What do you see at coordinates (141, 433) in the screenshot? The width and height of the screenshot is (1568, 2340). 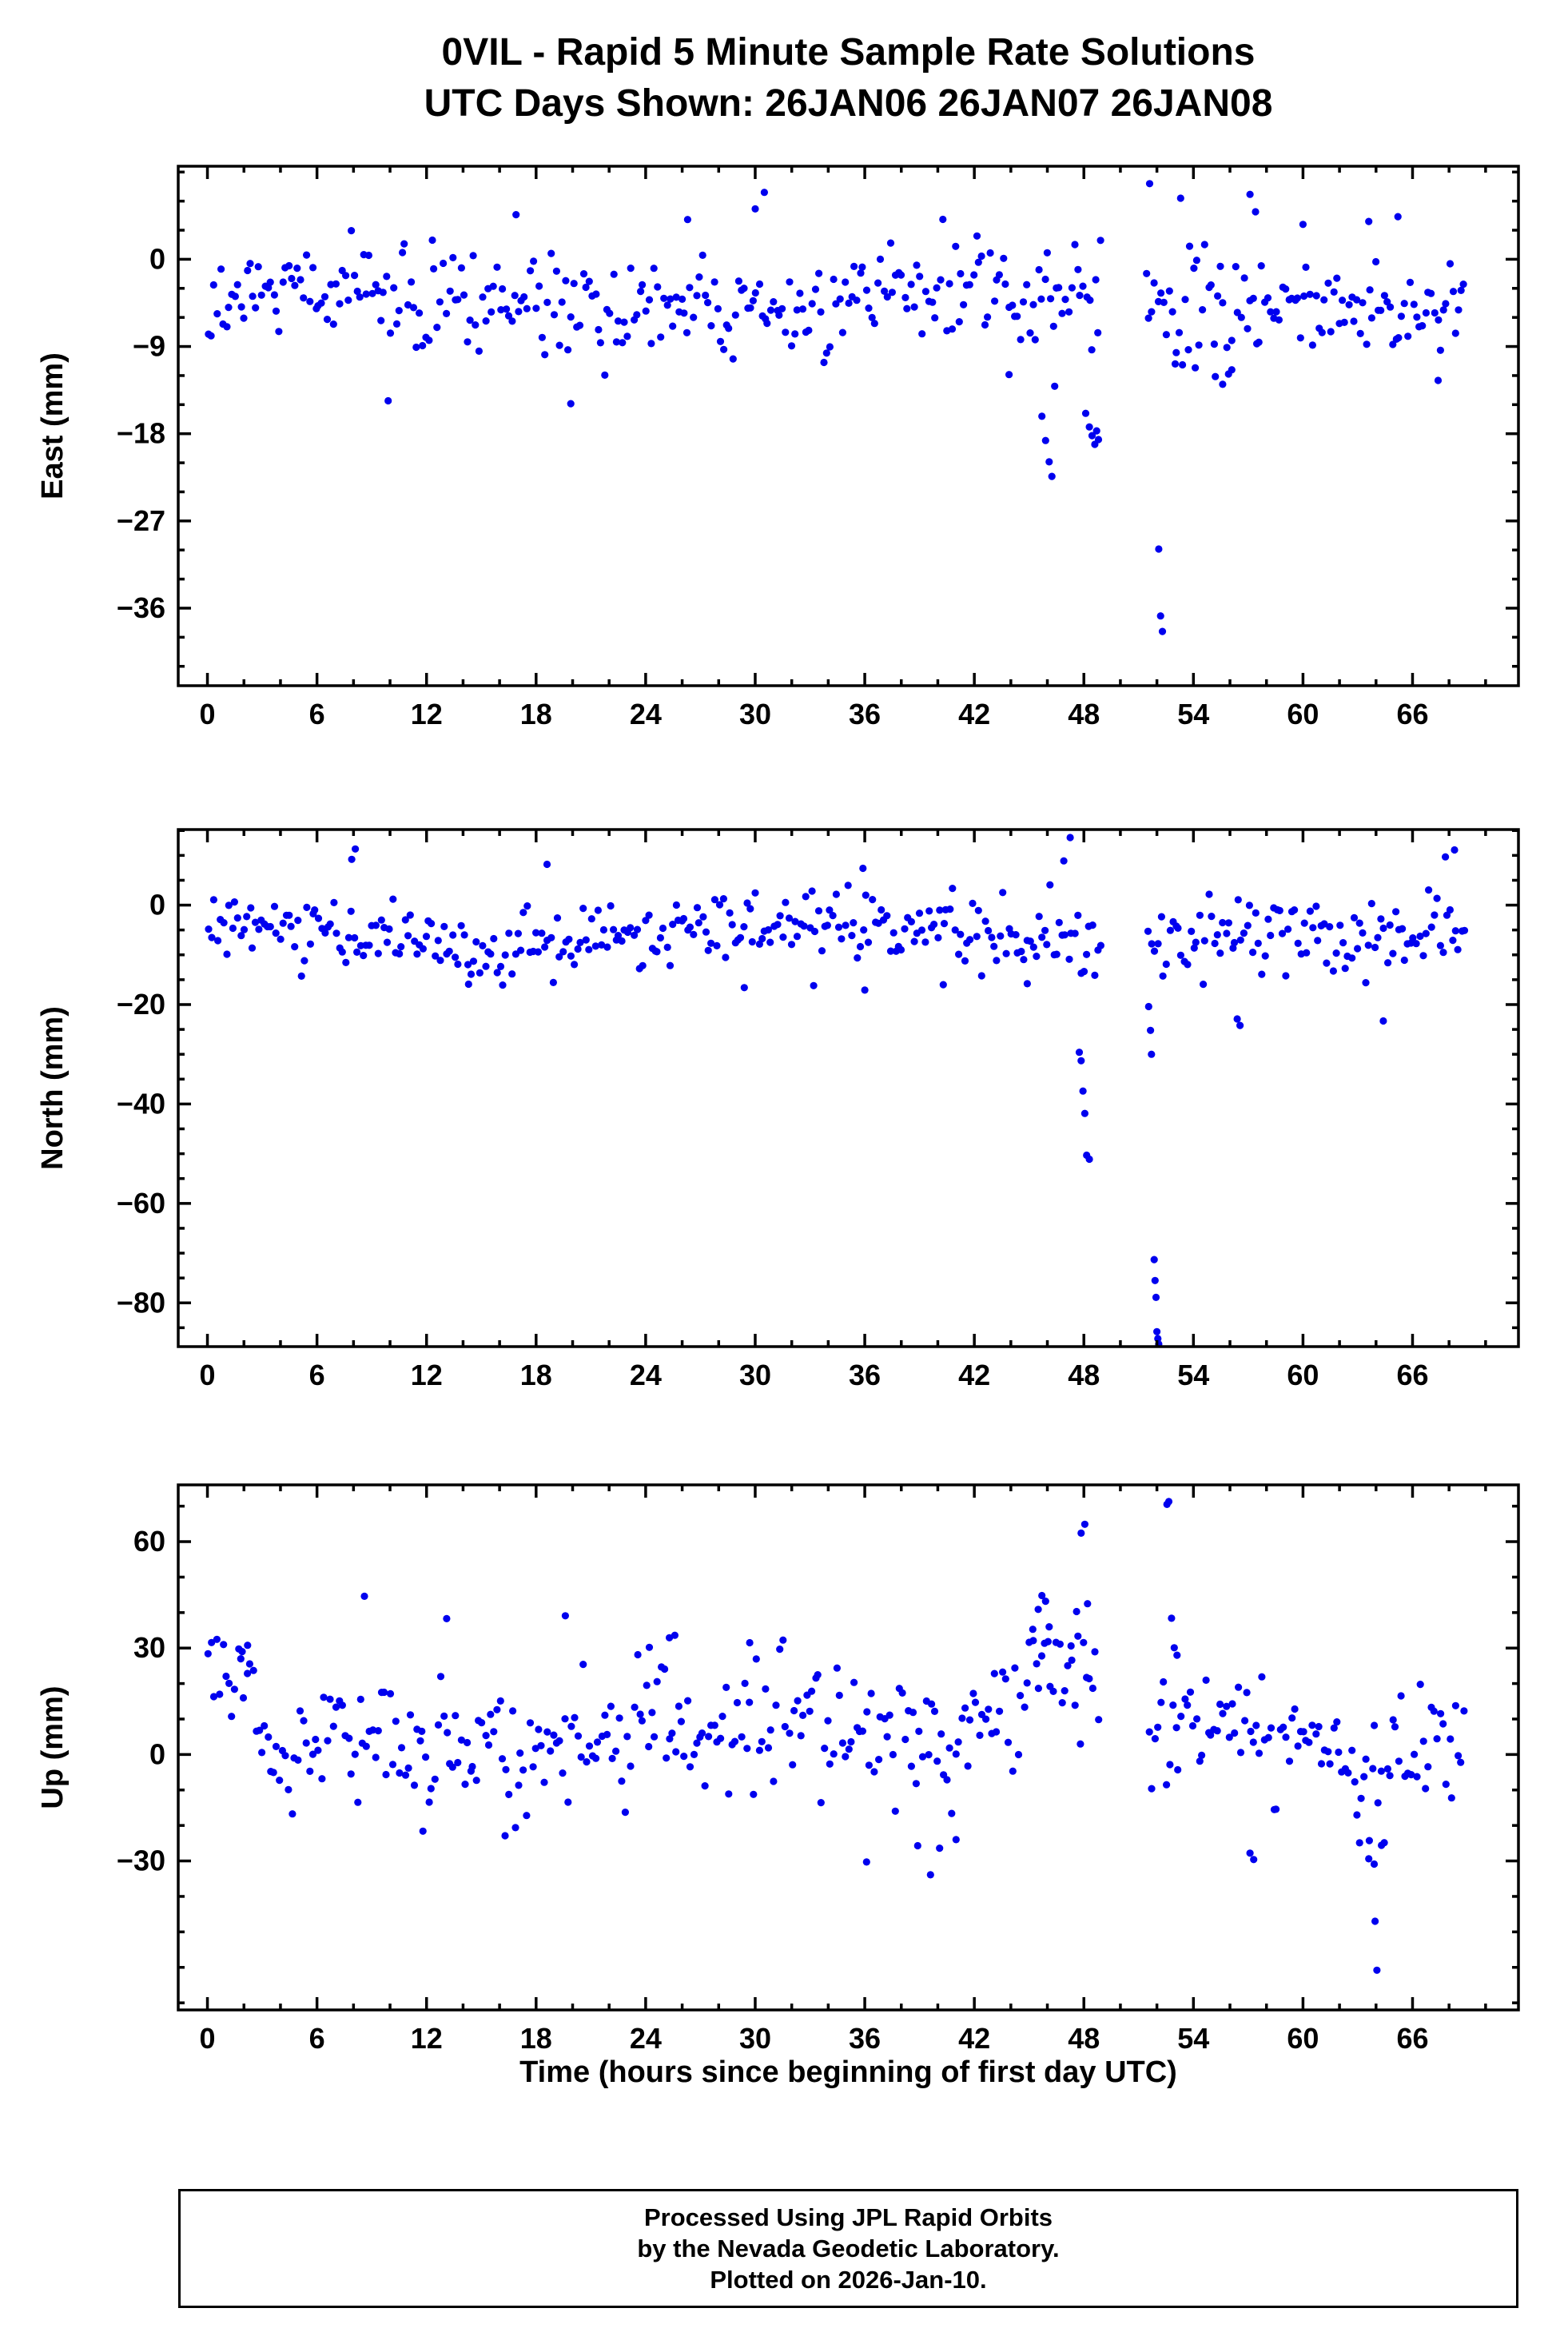 I see `svg-text: −18` at bounding box center [141, 433].